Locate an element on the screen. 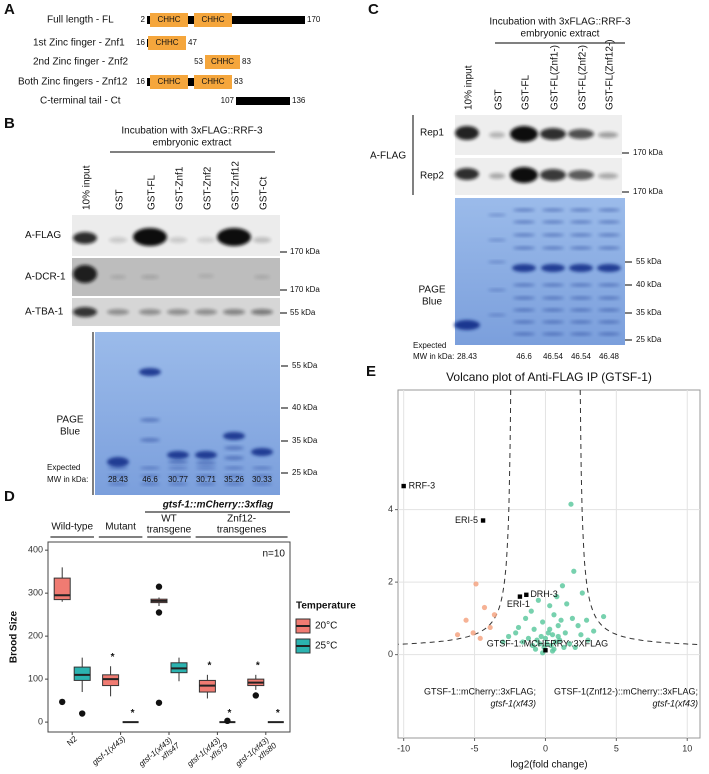  marker-label: 55 kDa is located at coordinates (303, 312).